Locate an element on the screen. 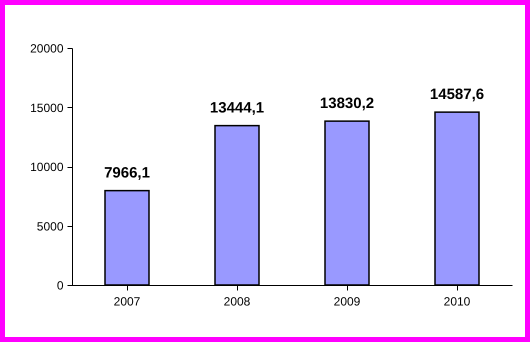 This screenshot has width=530, height=342. x-tick-label: 2010 is located at coordinates (457, 301).